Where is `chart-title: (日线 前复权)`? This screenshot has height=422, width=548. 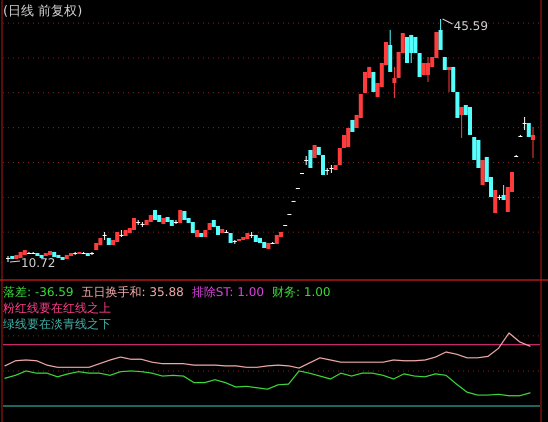
chart-title: (日线 前复权) is located at coordinates (42, 11).